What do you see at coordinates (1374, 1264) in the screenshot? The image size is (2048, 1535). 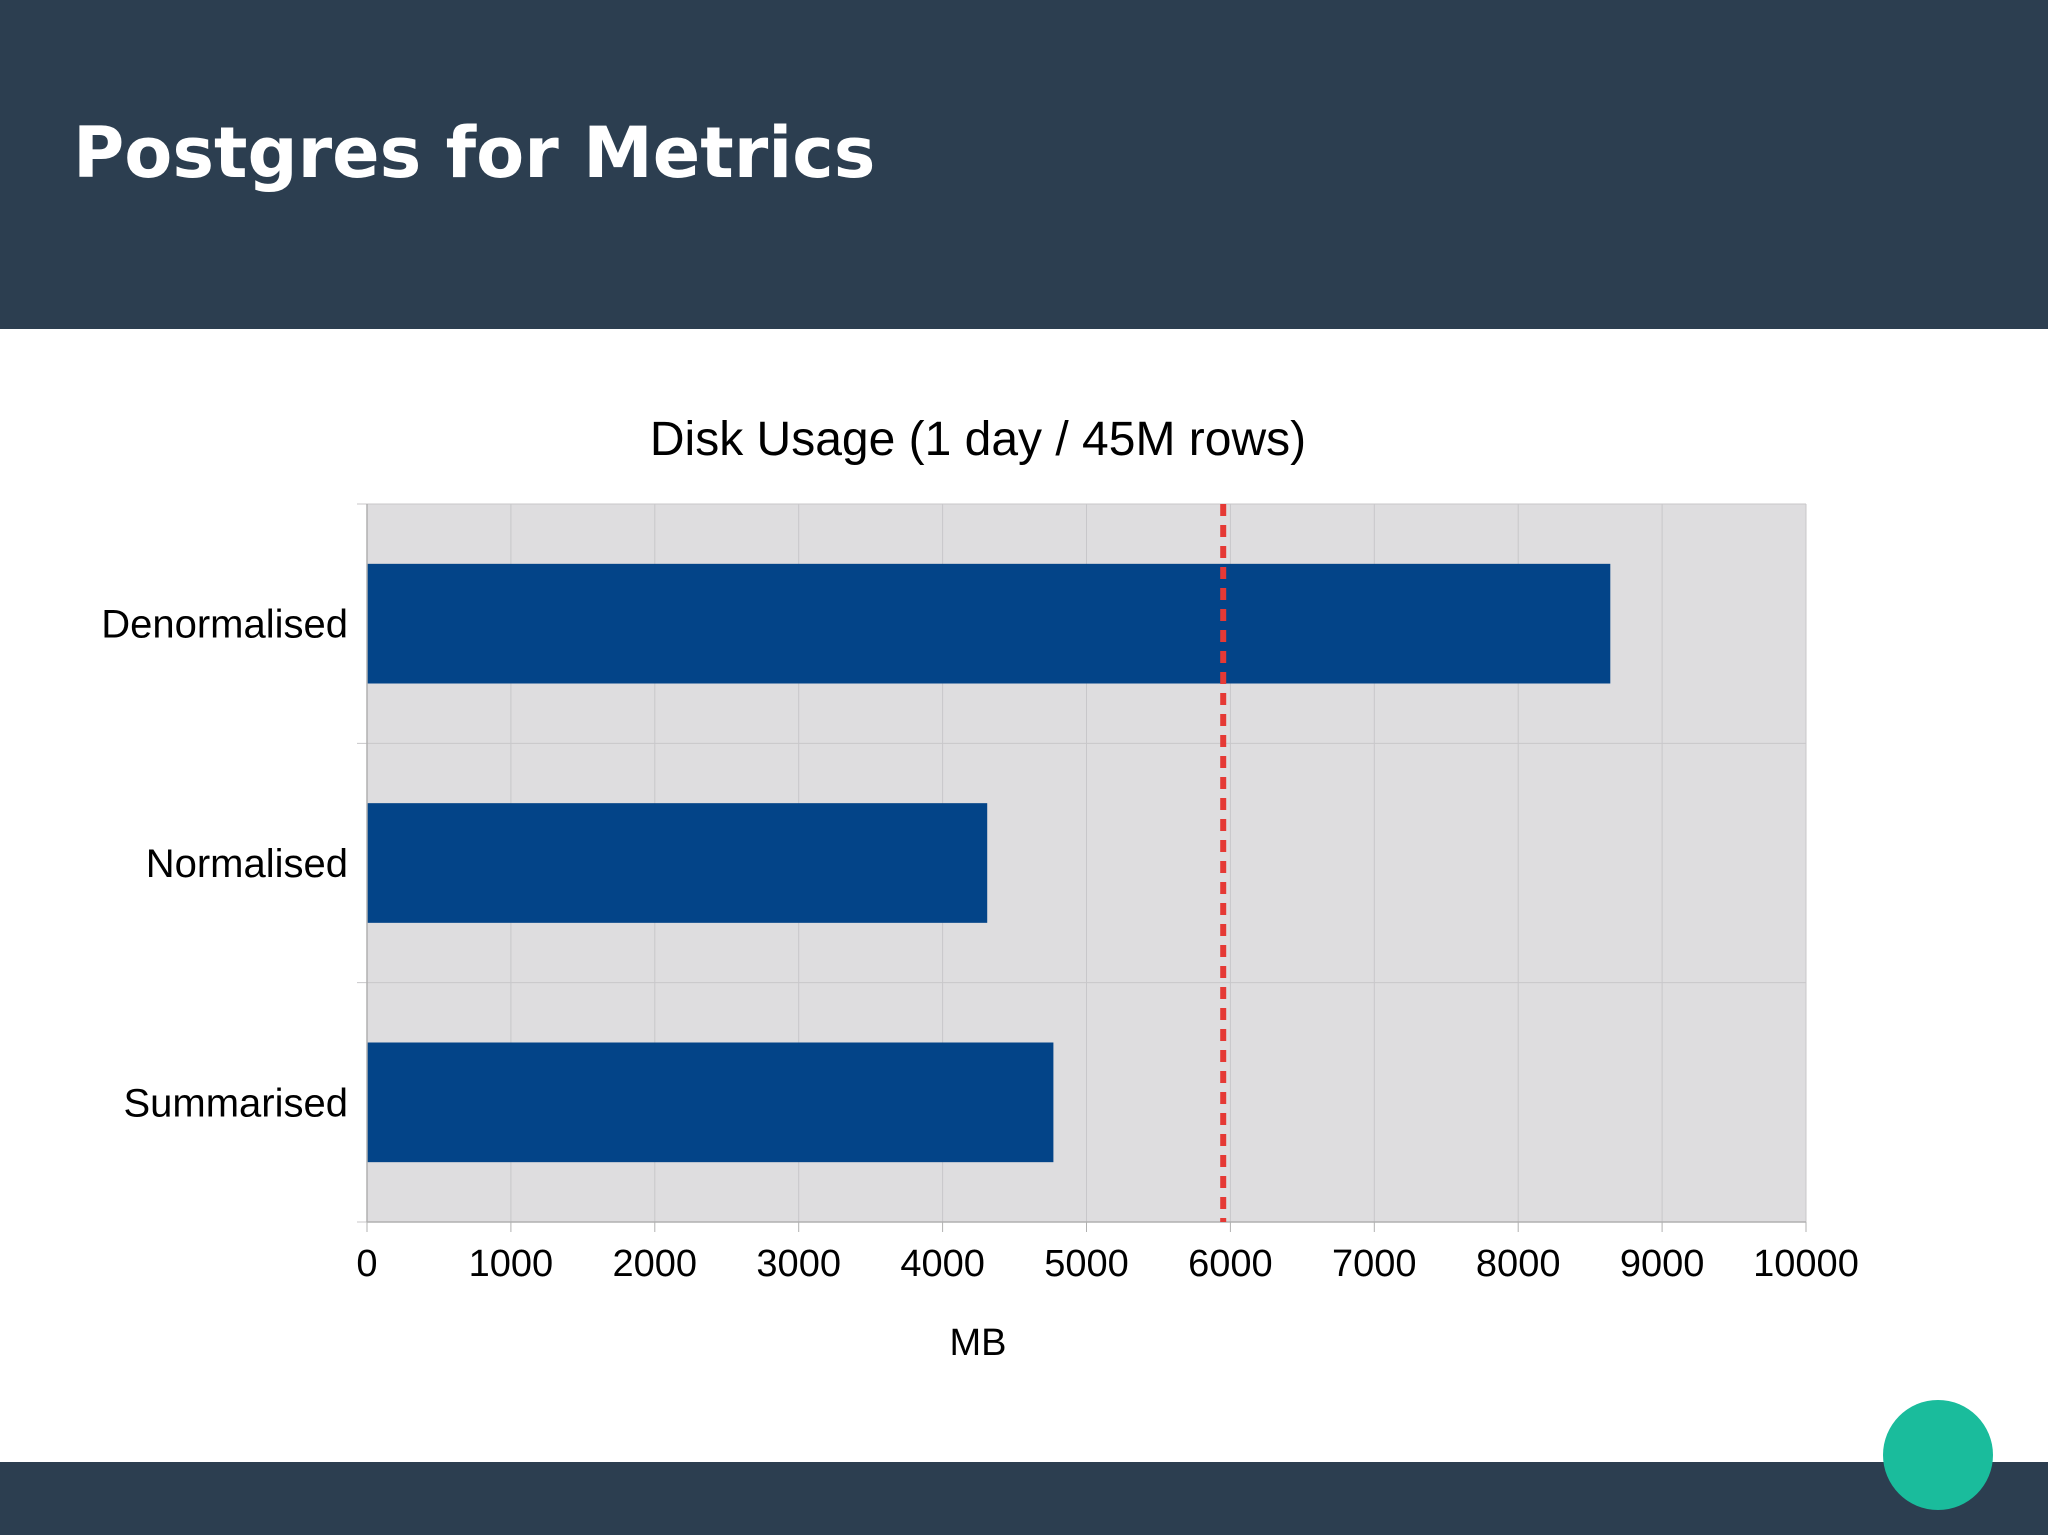 I see `x-tick-label: 7000` at bounding box center [1374, 1264].